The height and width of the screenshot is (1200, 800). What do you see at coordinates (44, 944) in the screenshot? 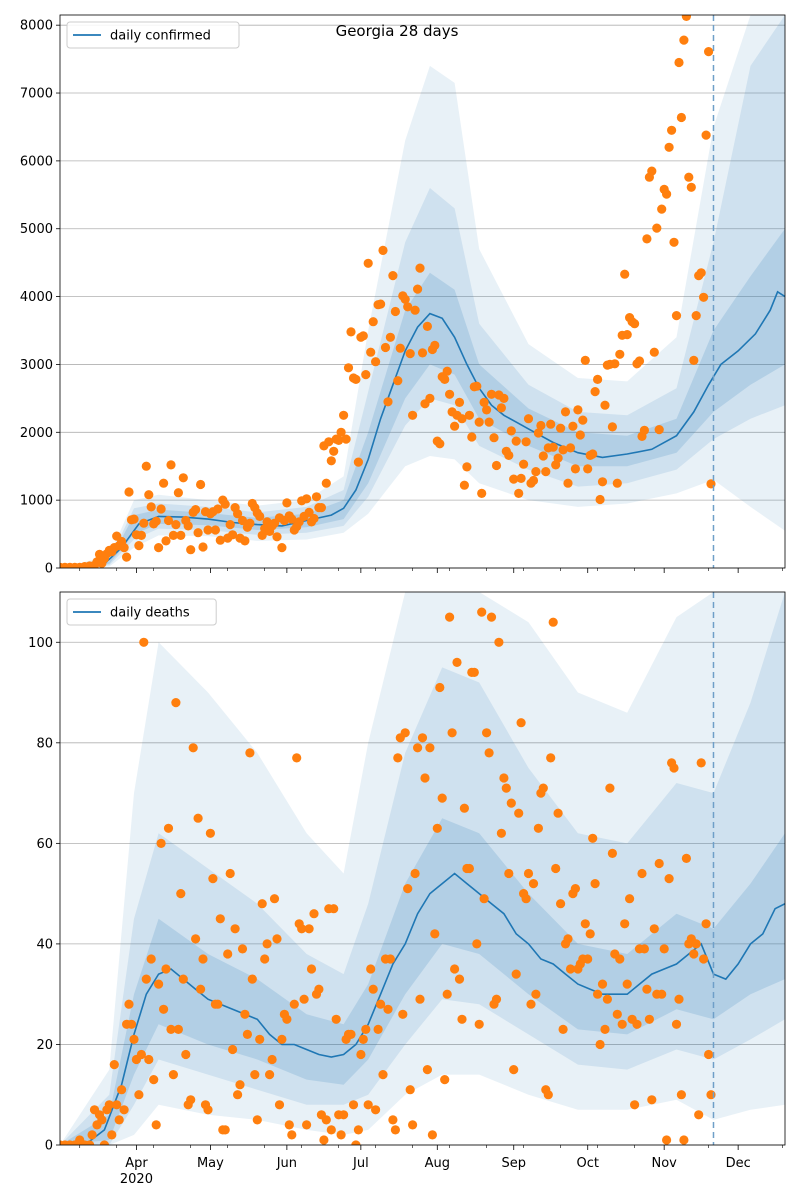
I see `deaths-ytick-label-40: 40` at bounding box center [44, 944].